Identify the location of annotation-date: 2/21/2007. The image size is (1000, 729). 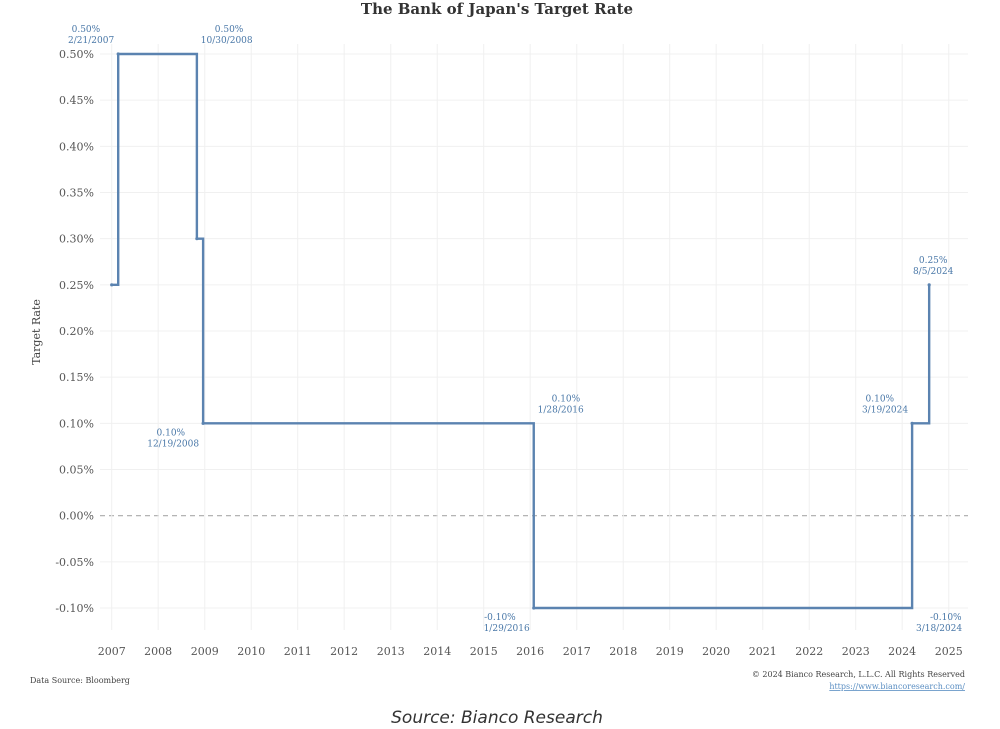
(91, 41).